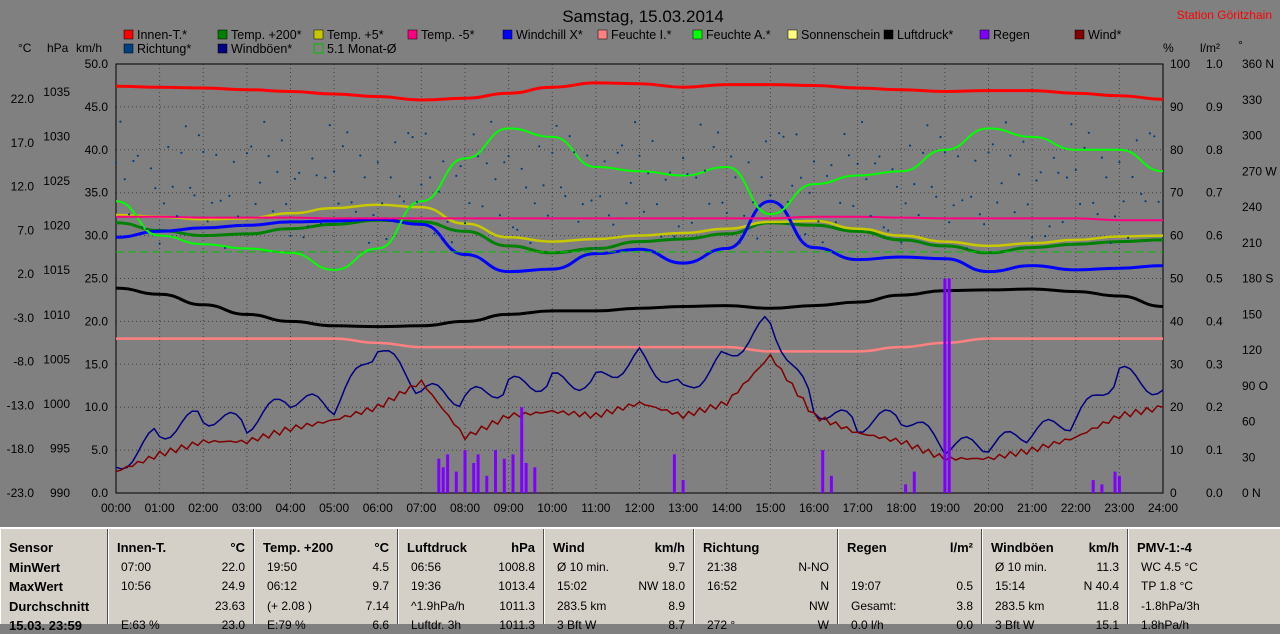 This screenshot has width=1280, height=634. Describe the element at coordinates (23, 362) in the screenshot. I see `tick-celsius: -8.0` at that location.